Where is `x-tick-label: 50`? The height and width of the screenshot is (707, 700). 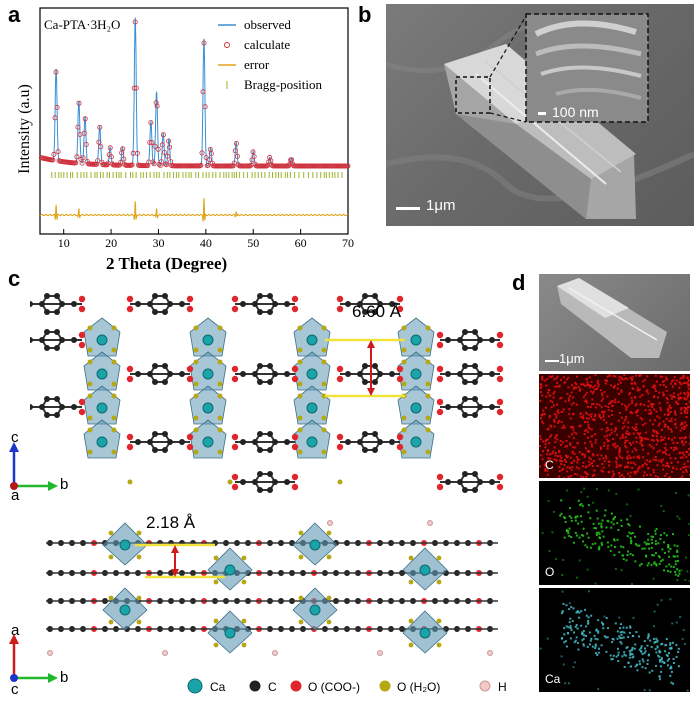
x-tick-label: 50 is located at coordinates (253, 243).